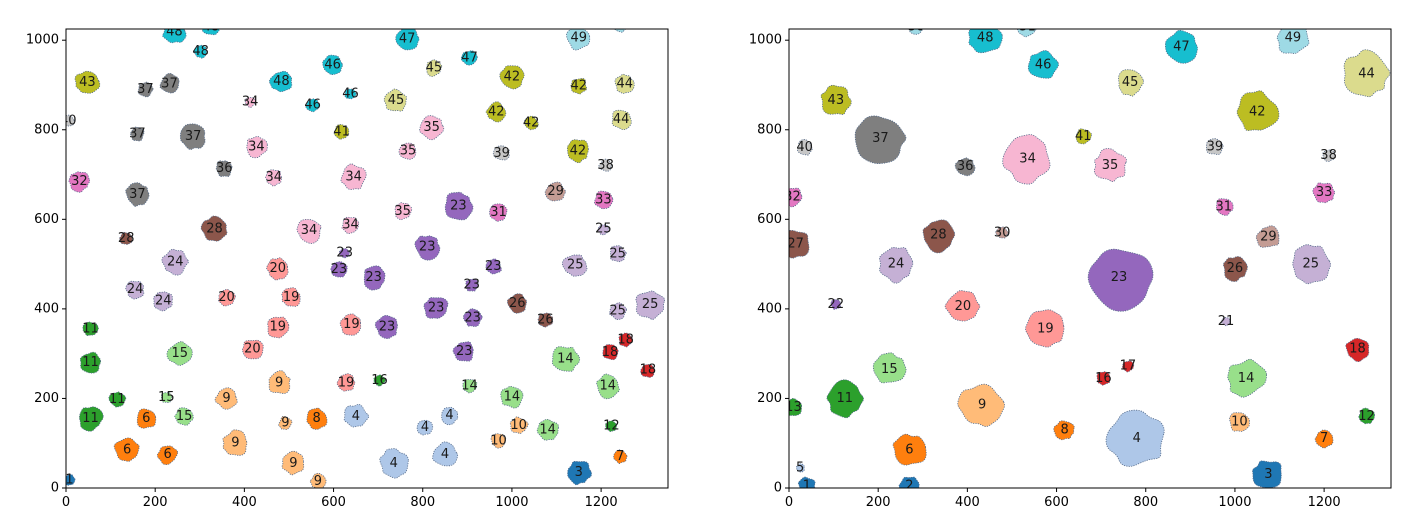 The width and height of the screenshot is (1413, 521). What do you see at coordinates (42, 40) in the screenshot?
I see `y-tick-label: 1000` at bounding box center [42, 40].